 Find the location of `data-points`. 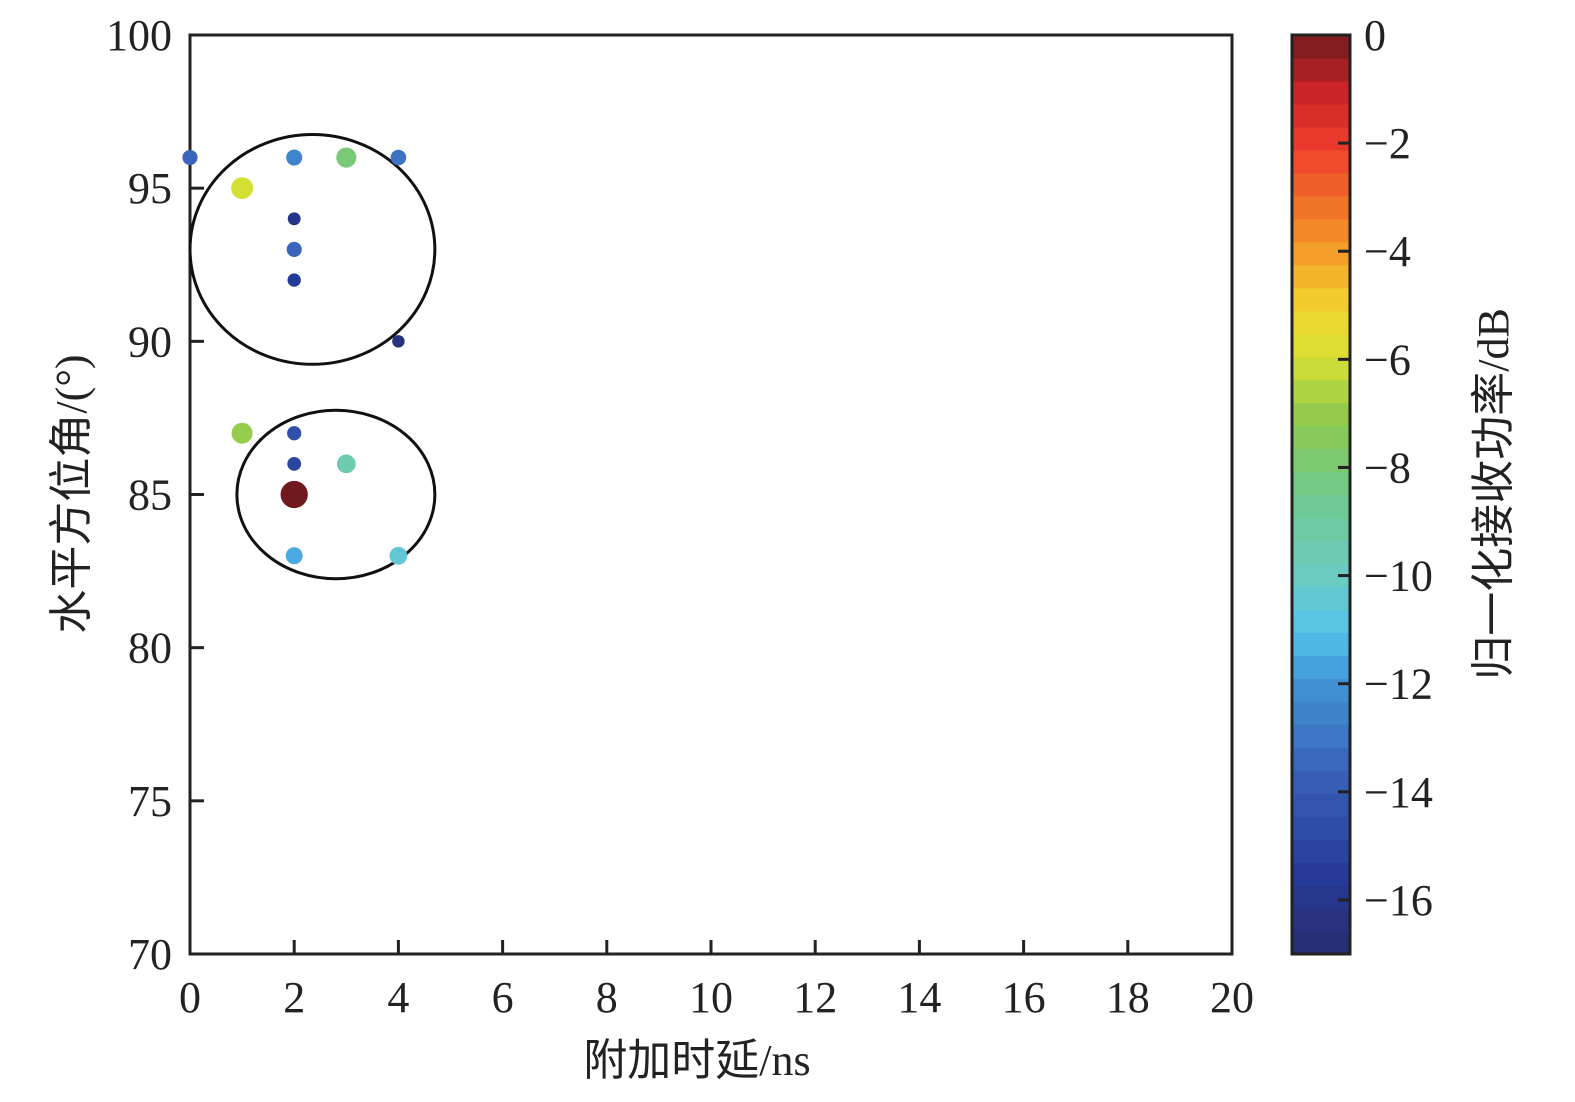

data-points is located at coordinates (295, 356).